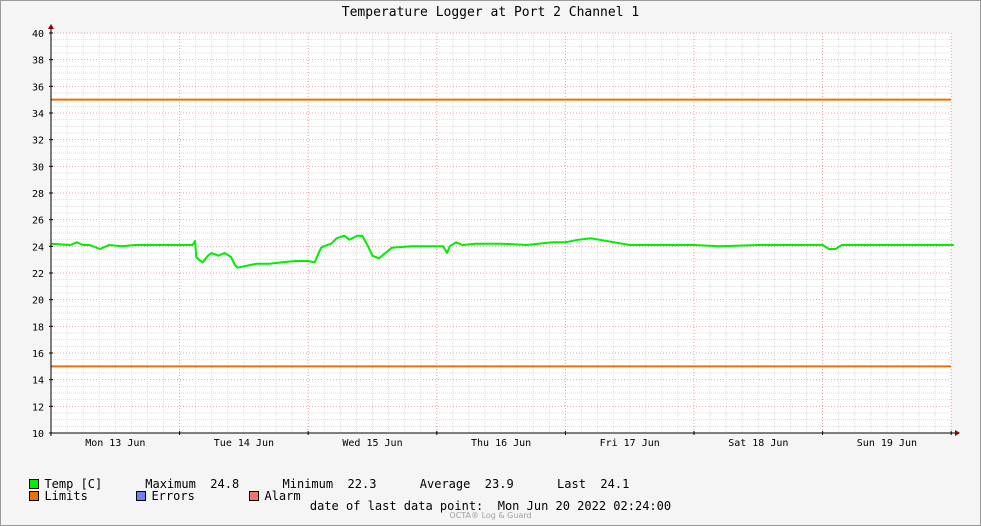  What do you see at coordinates (630, 443) in the screenshot?
I see `x-day-label: Fri 17 Jun` at bounding box center [630, 443].